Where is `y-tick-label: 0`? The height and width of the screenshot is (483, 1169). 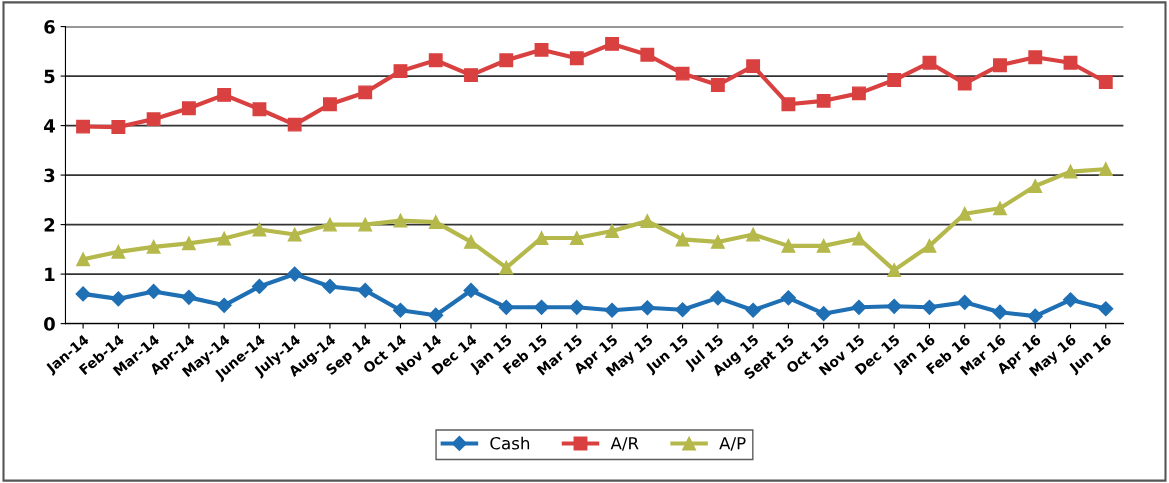
y-tick-label: 0 is located at coordinates (49, 324).